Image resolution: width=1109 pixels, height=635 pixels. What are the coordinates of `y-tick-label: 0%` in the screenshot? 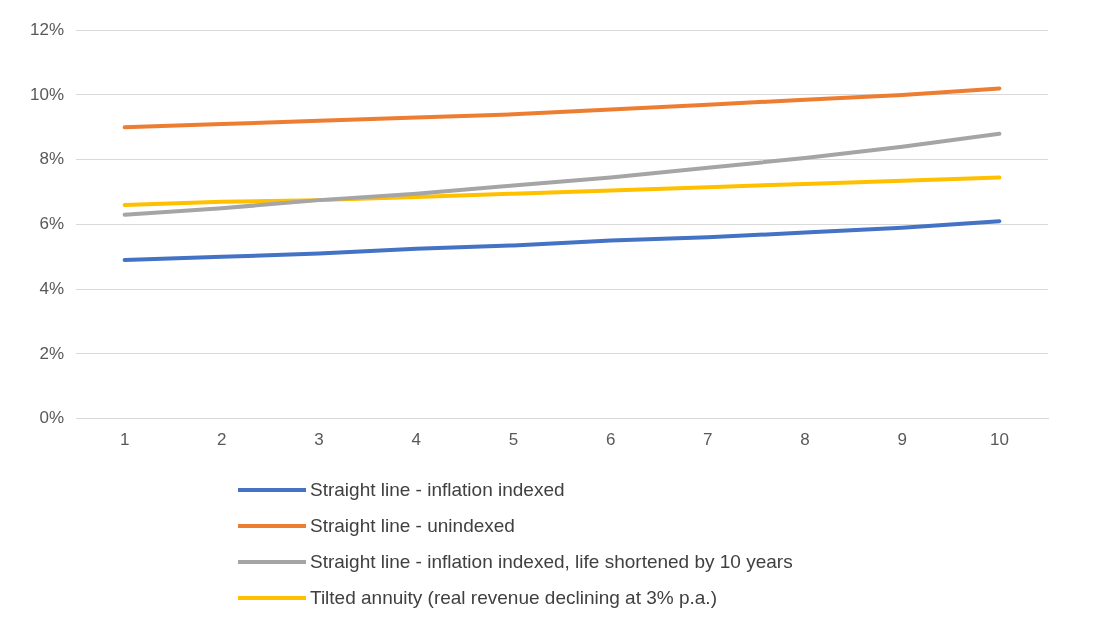 It's located at (52, 418).